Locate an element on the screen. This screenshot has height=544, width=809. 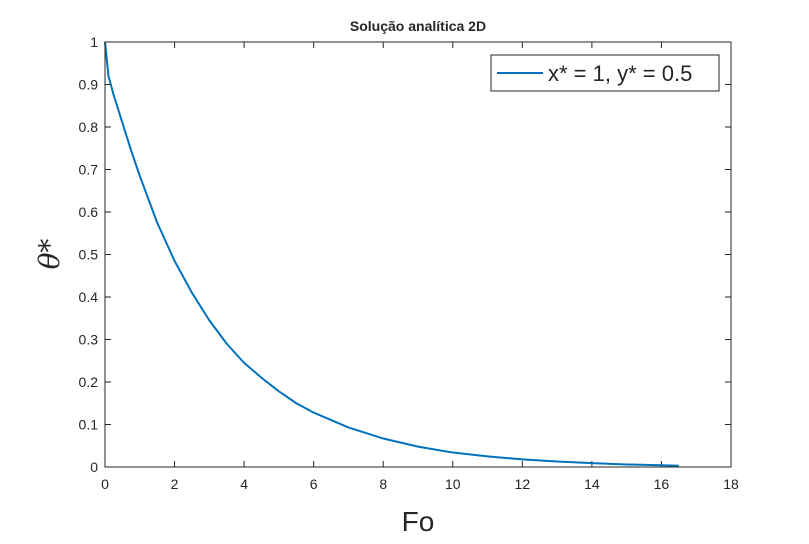
y-tick-label: 0 is located at coordinates (94, 467).